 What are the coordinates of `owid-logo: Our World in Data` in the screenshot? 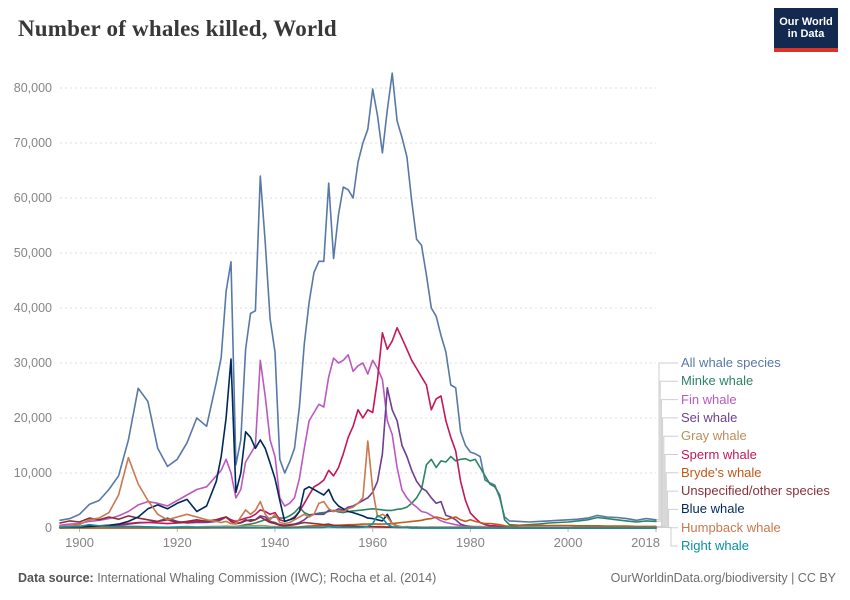 It's located at (806, 30).